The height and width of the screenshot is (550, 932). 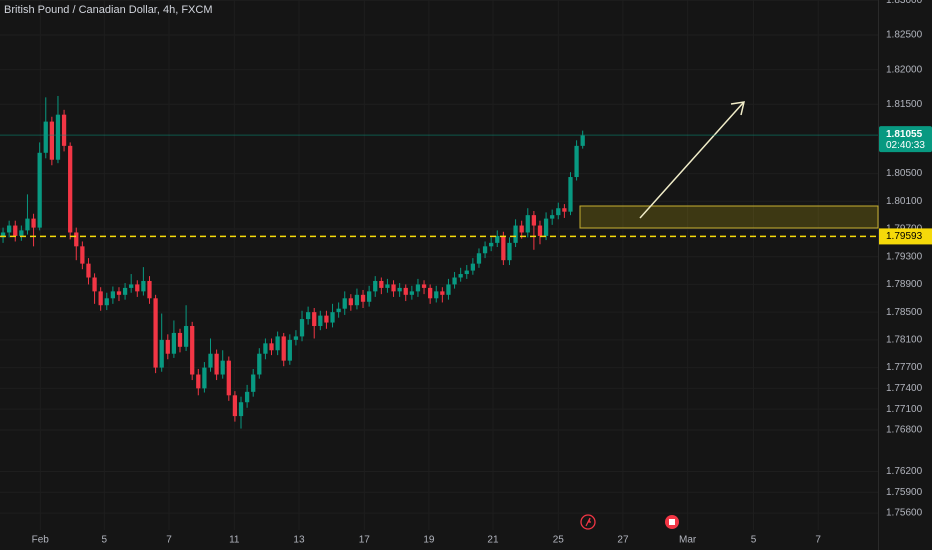 What do you see at coordinates (493, 540) in the screenshot?
I see `x-tick-label: 21` at bounding box center [493, 540].